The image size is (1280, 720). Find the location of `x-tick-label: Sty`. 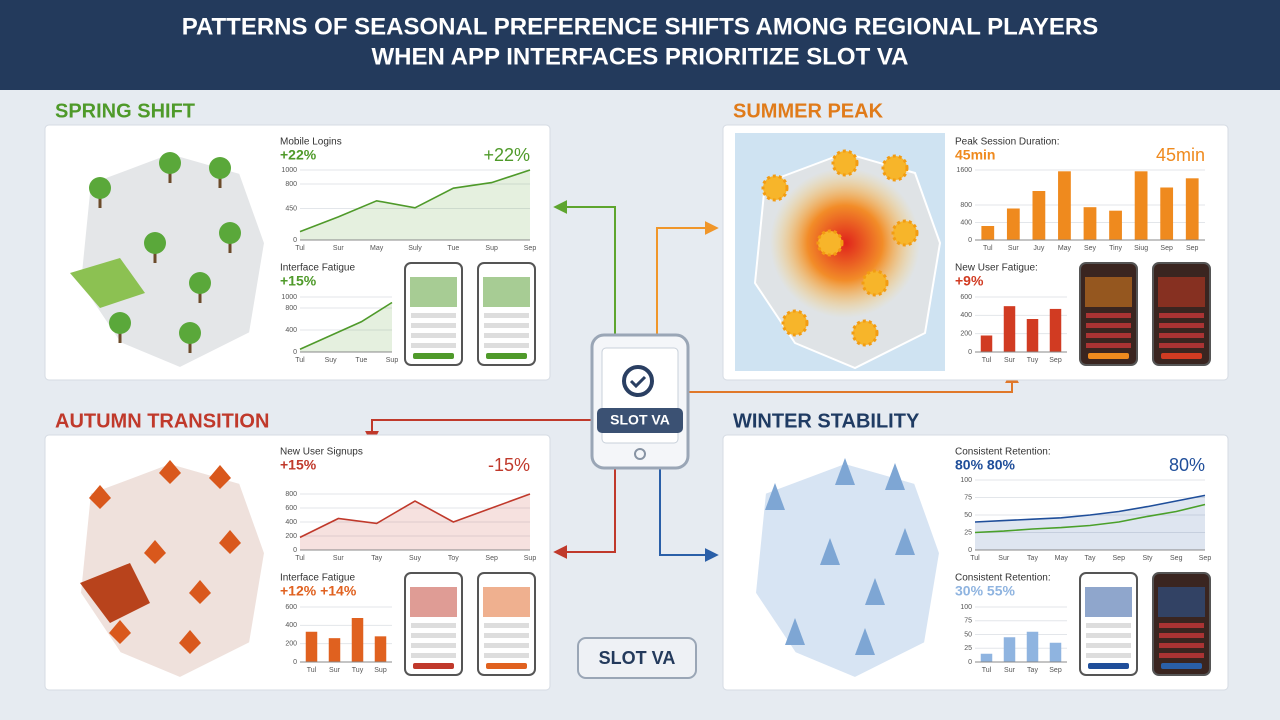

x-tick-label: Sty is located at coordinates (1147, 558).